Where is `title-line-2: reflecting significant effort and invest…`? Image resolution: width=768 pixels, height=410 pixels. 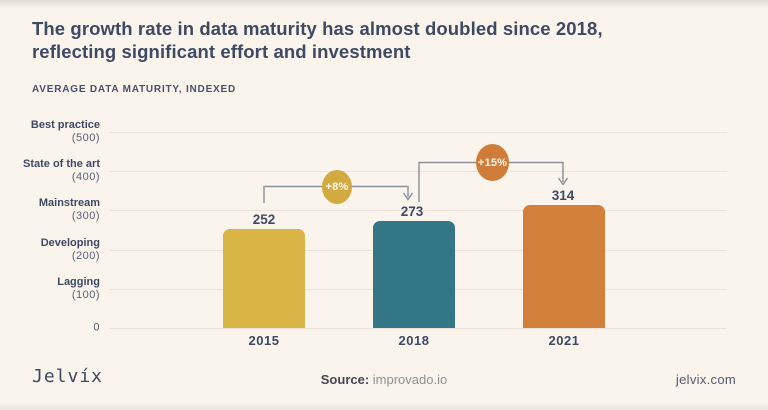
title-line-2: reflecting significant effort and invest… is located at coordinates (221, 51).